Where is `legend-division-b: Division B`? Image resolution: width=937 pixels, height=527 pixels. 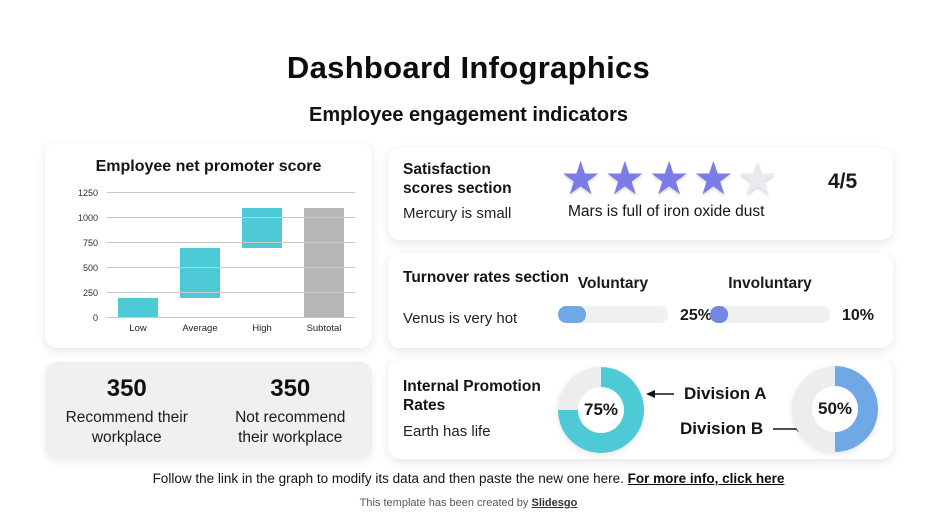
legend-division-b: Division B is located at coordinates (741, 429).